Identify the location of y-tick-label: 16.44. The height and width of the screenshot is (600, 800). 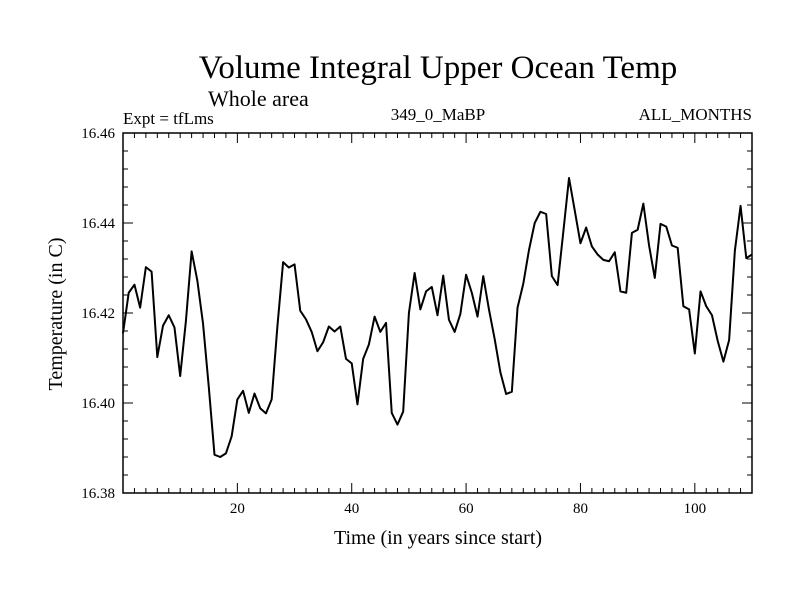
(98, 224).